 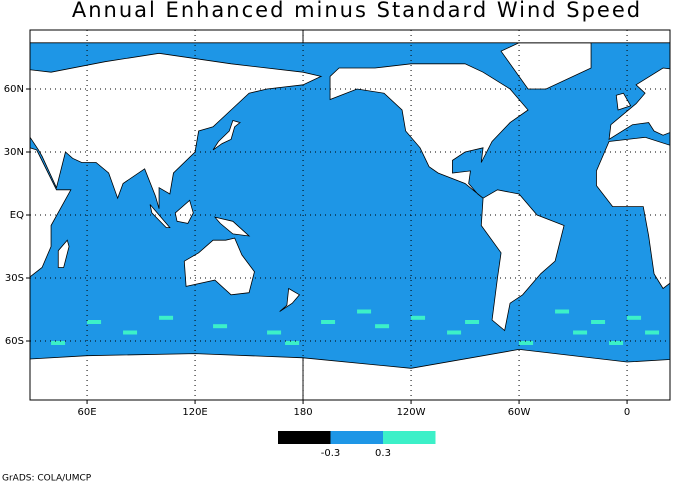 What do you see at coordinates (14, 89) in the screenshot?
I see `y-tick-label: 60N` at bounding box center [14, 89].